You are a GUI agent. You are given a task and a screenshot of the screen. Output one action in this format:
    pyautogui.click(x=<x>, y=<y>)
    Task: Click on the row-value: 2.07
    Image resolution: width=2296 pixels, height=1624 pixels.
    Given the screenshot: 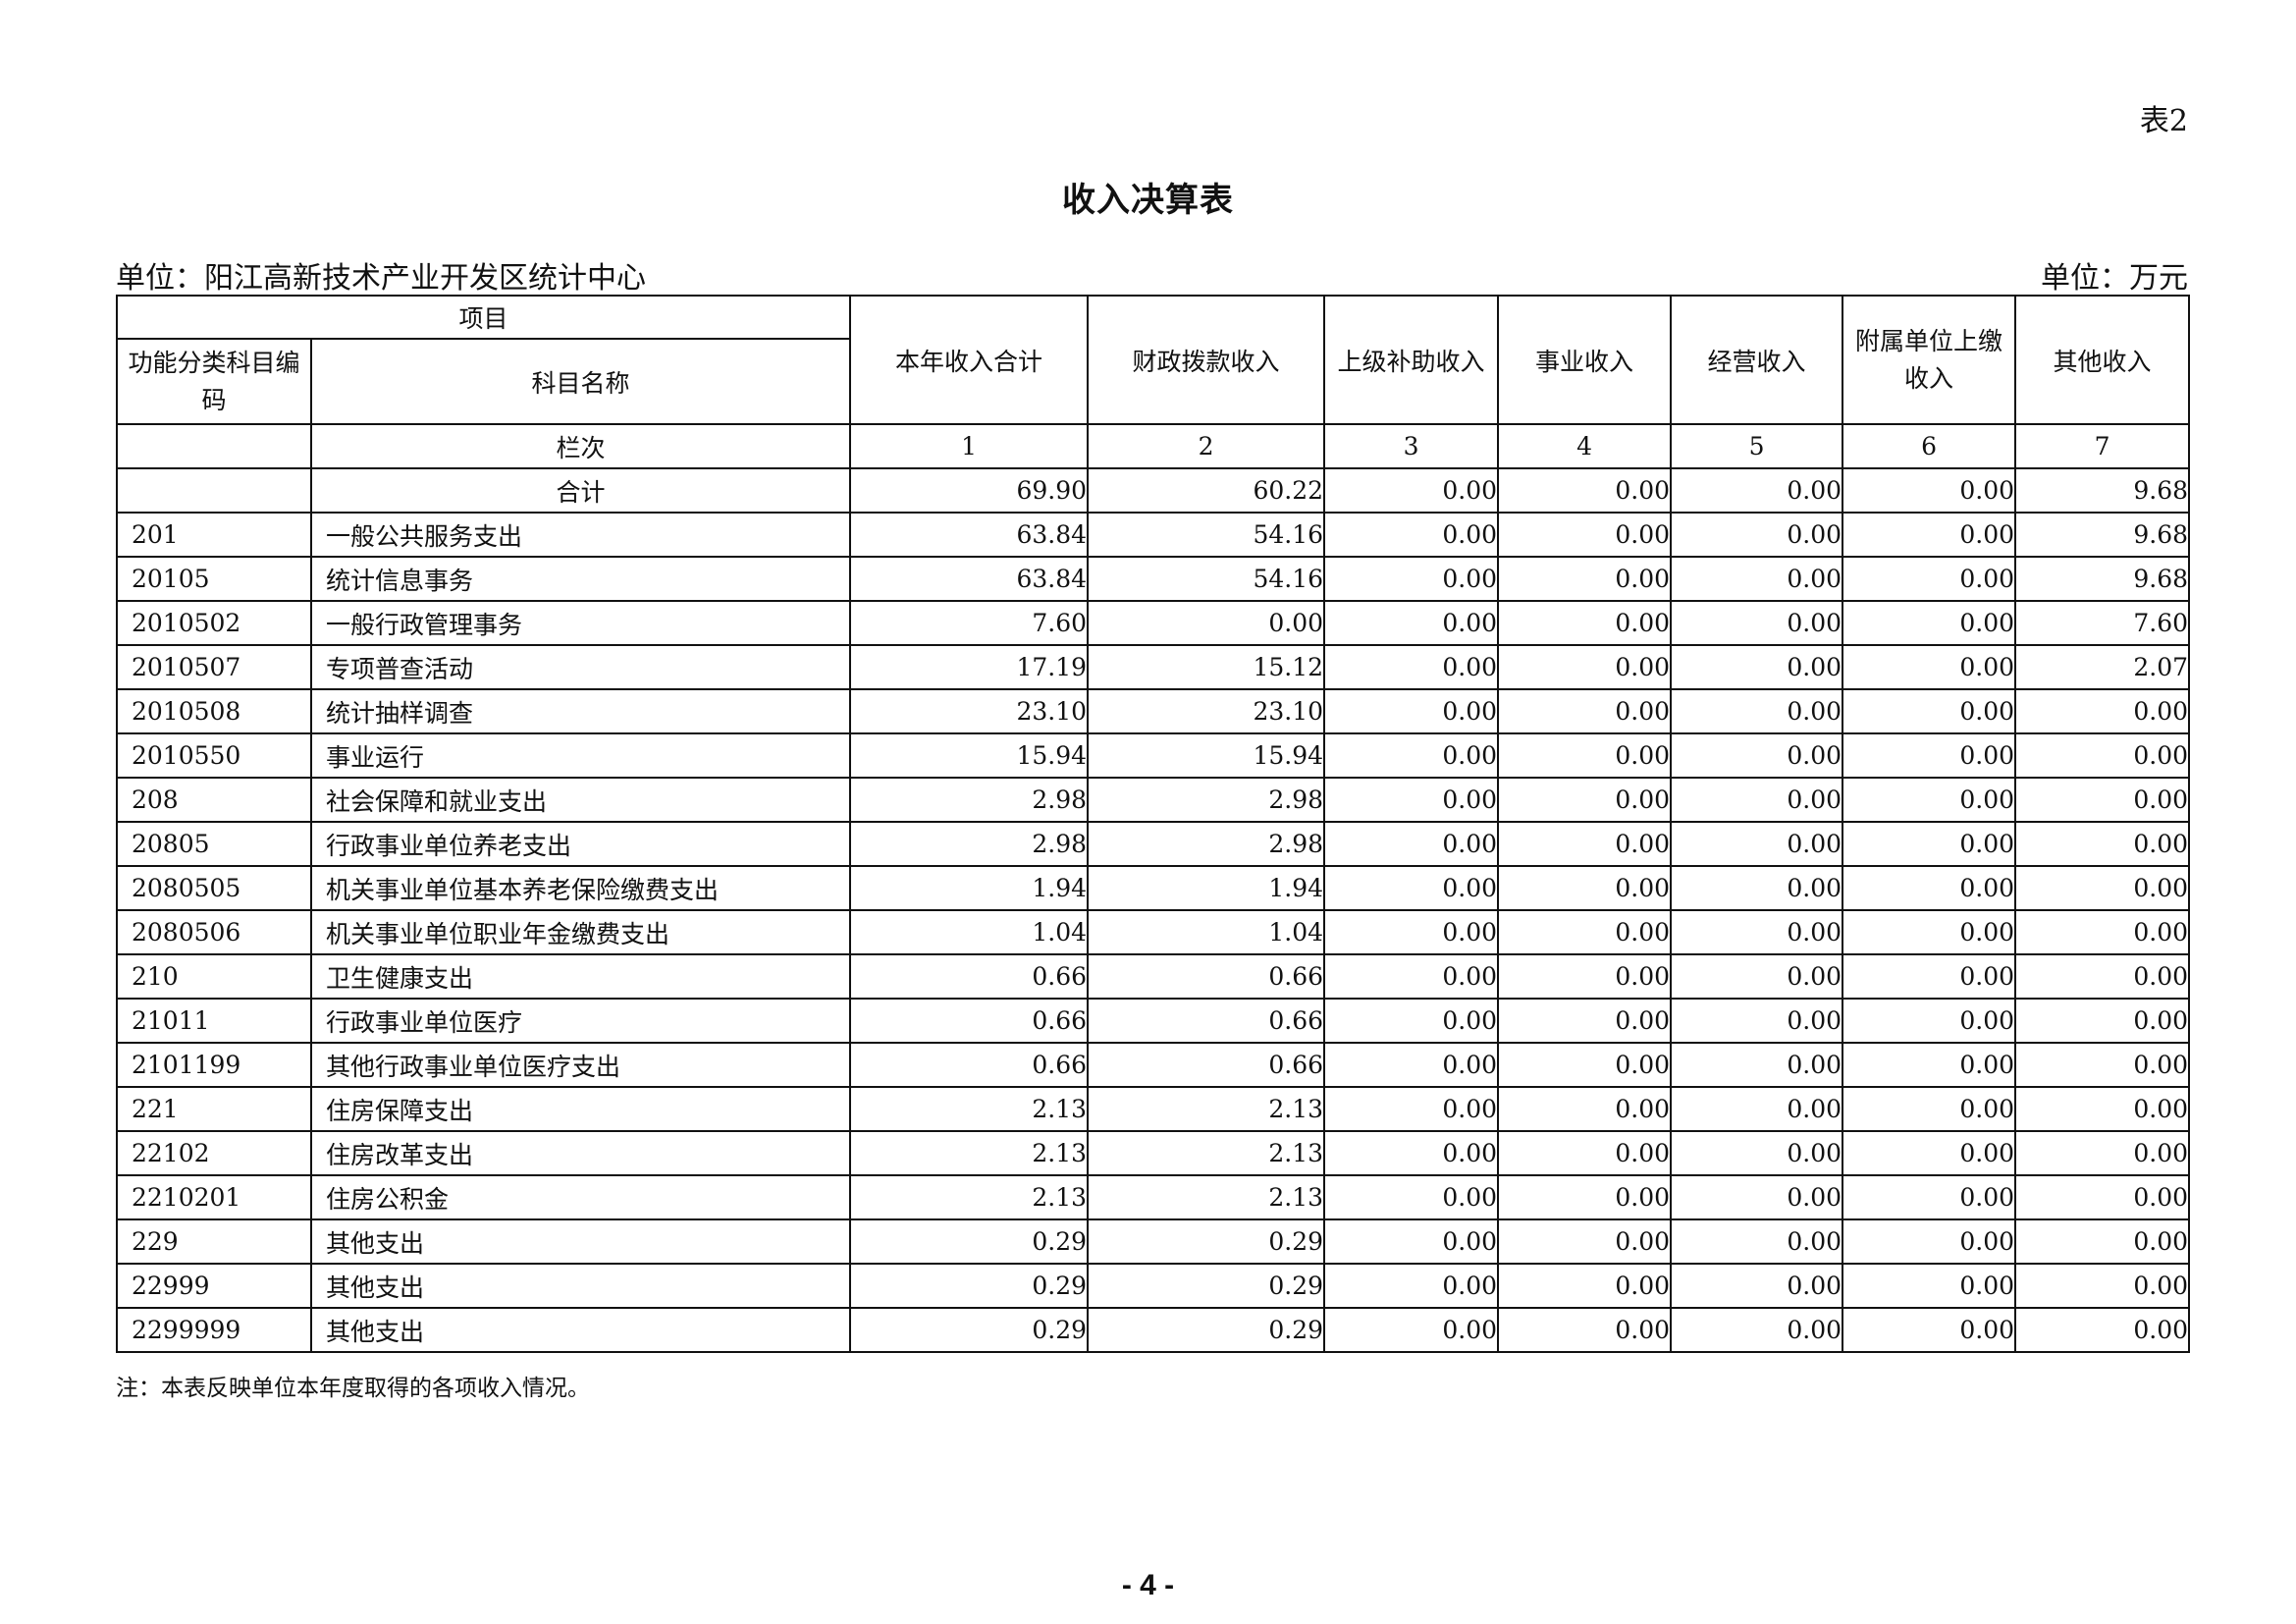 What is the action you would take?
    pyautogui.click(x=2102, y=667)
    